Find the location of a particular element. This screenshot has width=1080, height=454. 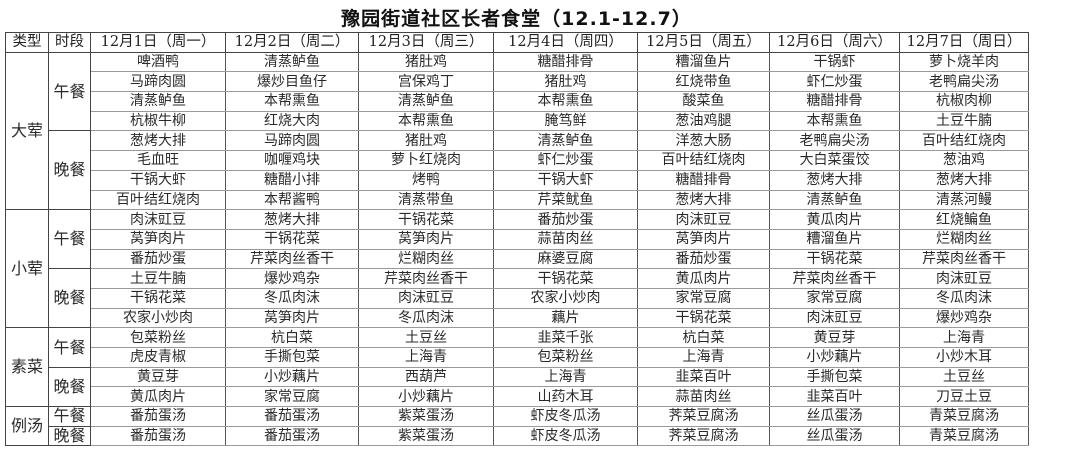

table-row: 马蹄肉圆 爆炒目鱼仔 宫保鸡丁 猪肚鸡 红烧带鱼 虾仁炒蛋 老鸭扁尖汤 is located at coordinates (517, 82).